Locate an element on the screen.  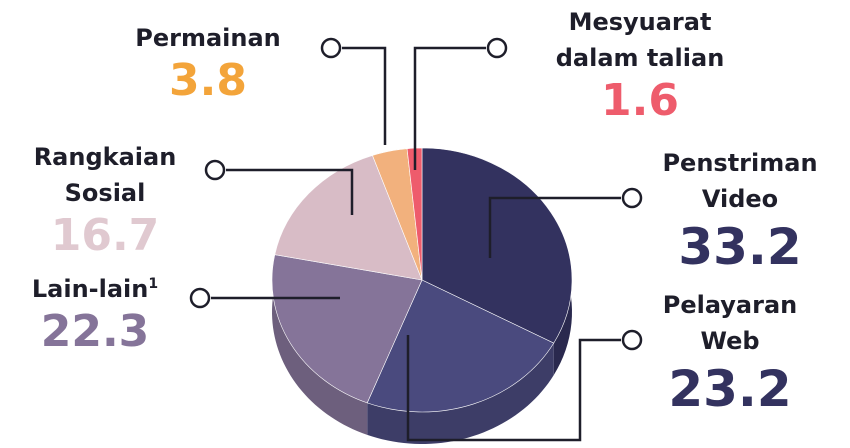
value-label: 33.2 is located at coordinates (740, 247).